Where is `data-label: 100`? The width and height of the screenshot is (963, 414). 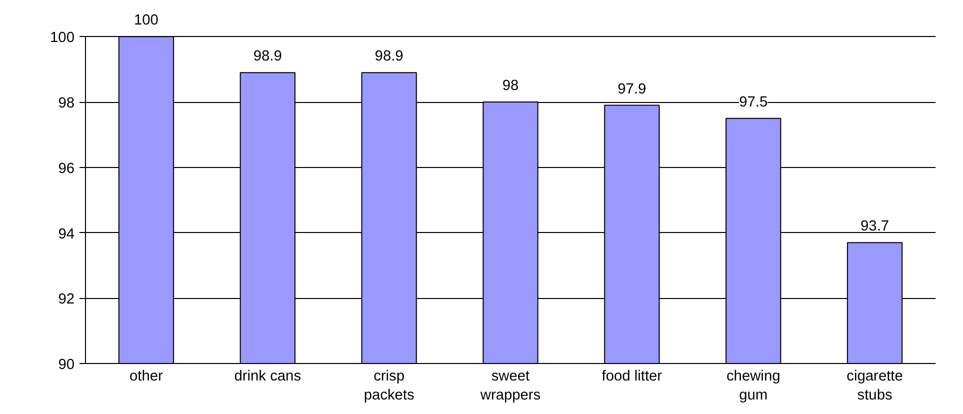 data-label: 100 is located at coordinates (146, 20).